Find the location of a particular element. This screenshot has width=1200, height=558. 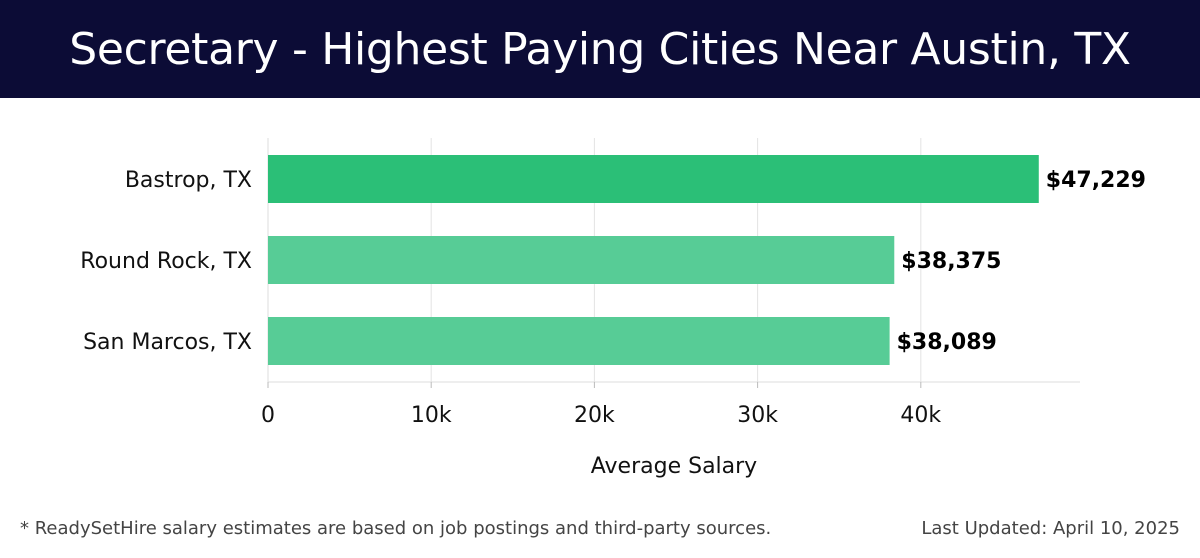

x-tick-label: 10k is located at coordinates (431, 415).